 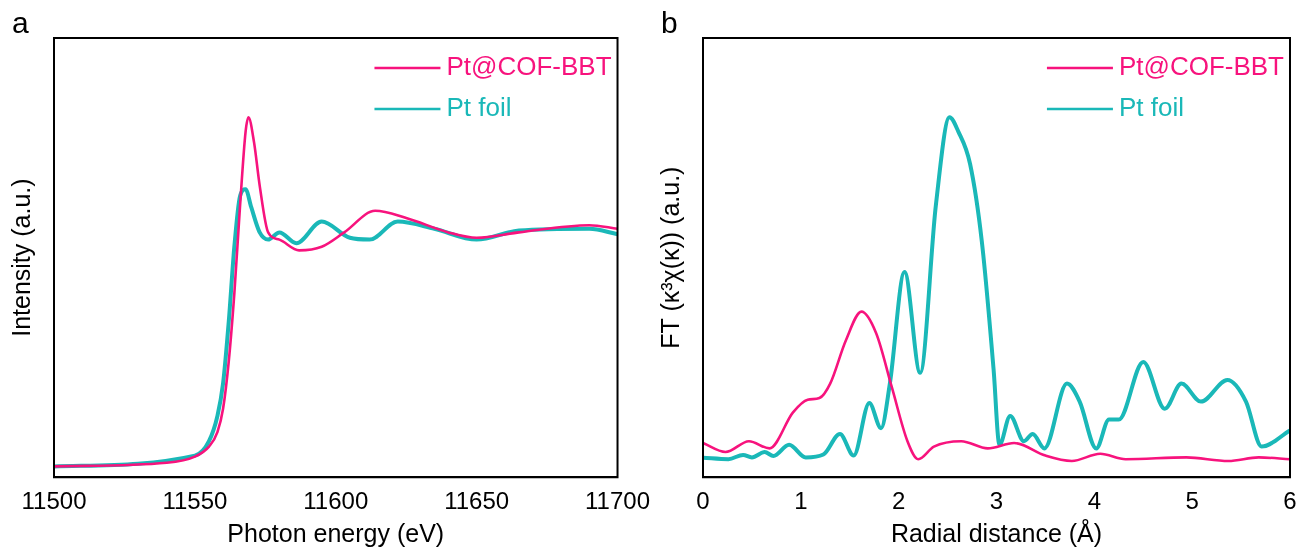 I want to click on x-tick-label: 11500, so click(x=54, y=501).